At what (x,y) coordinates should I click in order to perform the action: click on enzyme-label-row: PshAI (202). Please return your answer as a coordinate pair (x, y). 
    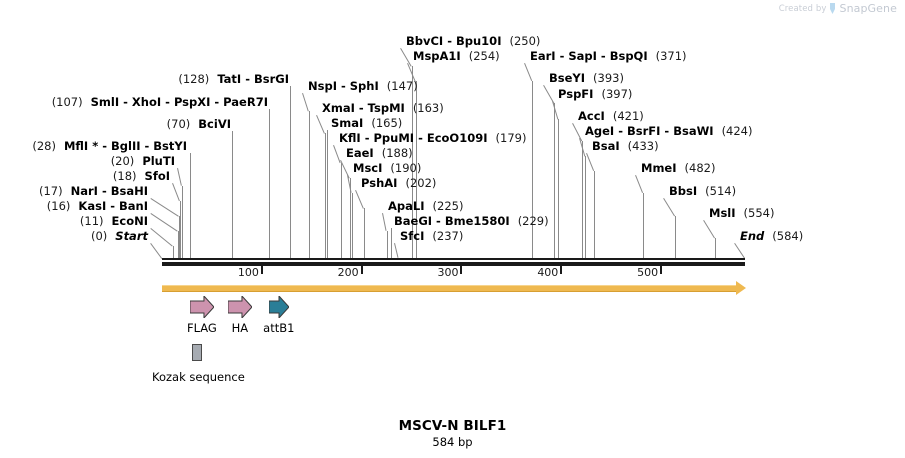
    Looking at the image, I should click on (398, 183).